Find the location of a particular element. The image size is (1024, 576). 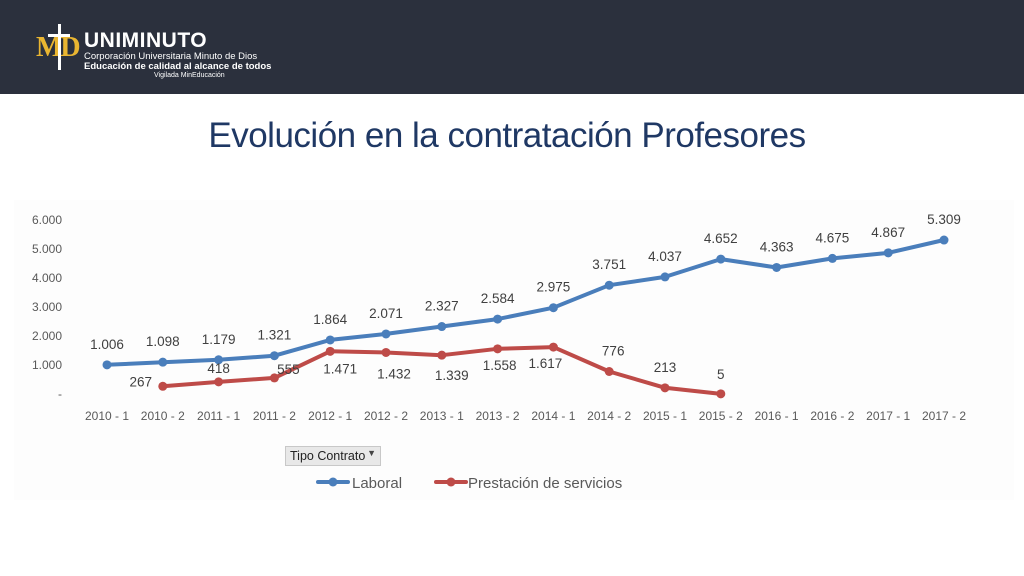

x-tick-label: 2013 - 1 is located at coordinates (442, 416).